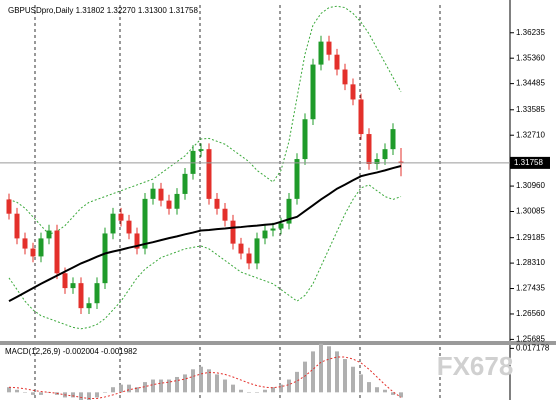 This screenshot has height=400, width=556. Describe the element at coordinates (530, 32) in the screenshot. I see `y-tick-label: 1.36235` at that location.